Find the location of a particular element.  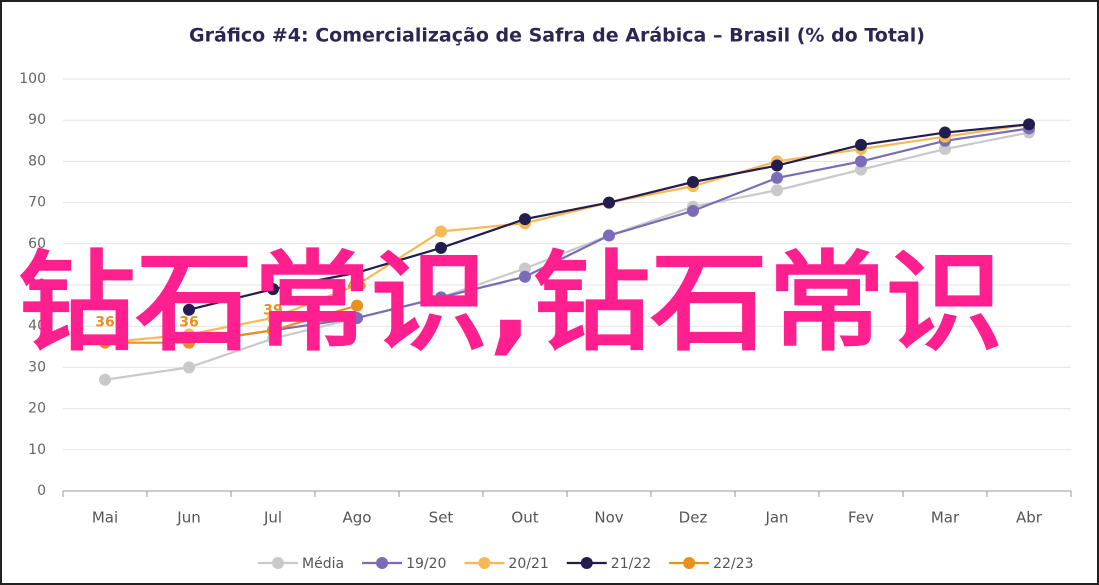

y-tick-label: 80 is located at coordinates (37, 161).